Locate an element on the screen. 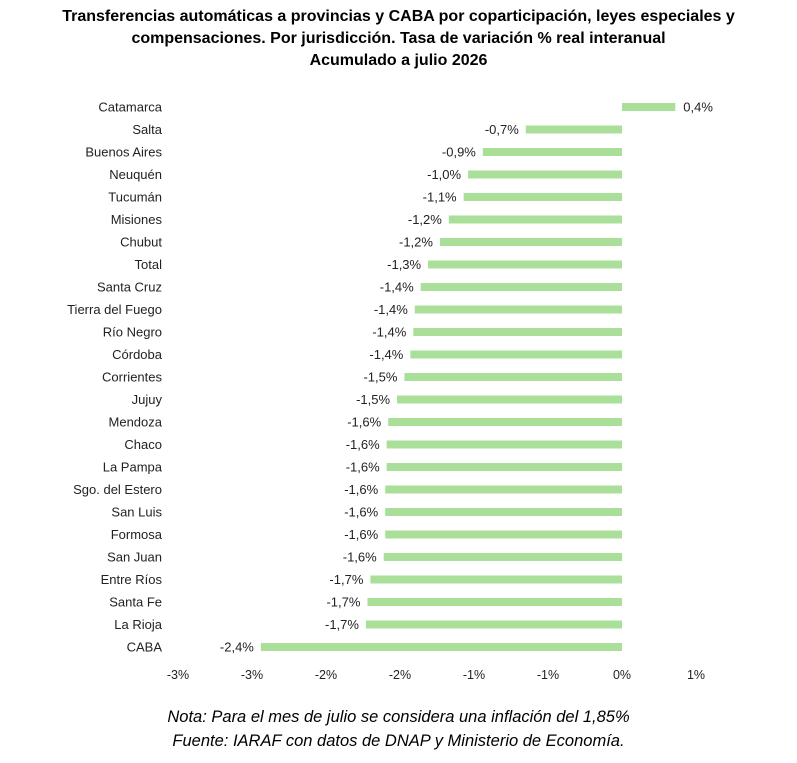  x-tick-label: 1% is located at coordinates (696, 675).